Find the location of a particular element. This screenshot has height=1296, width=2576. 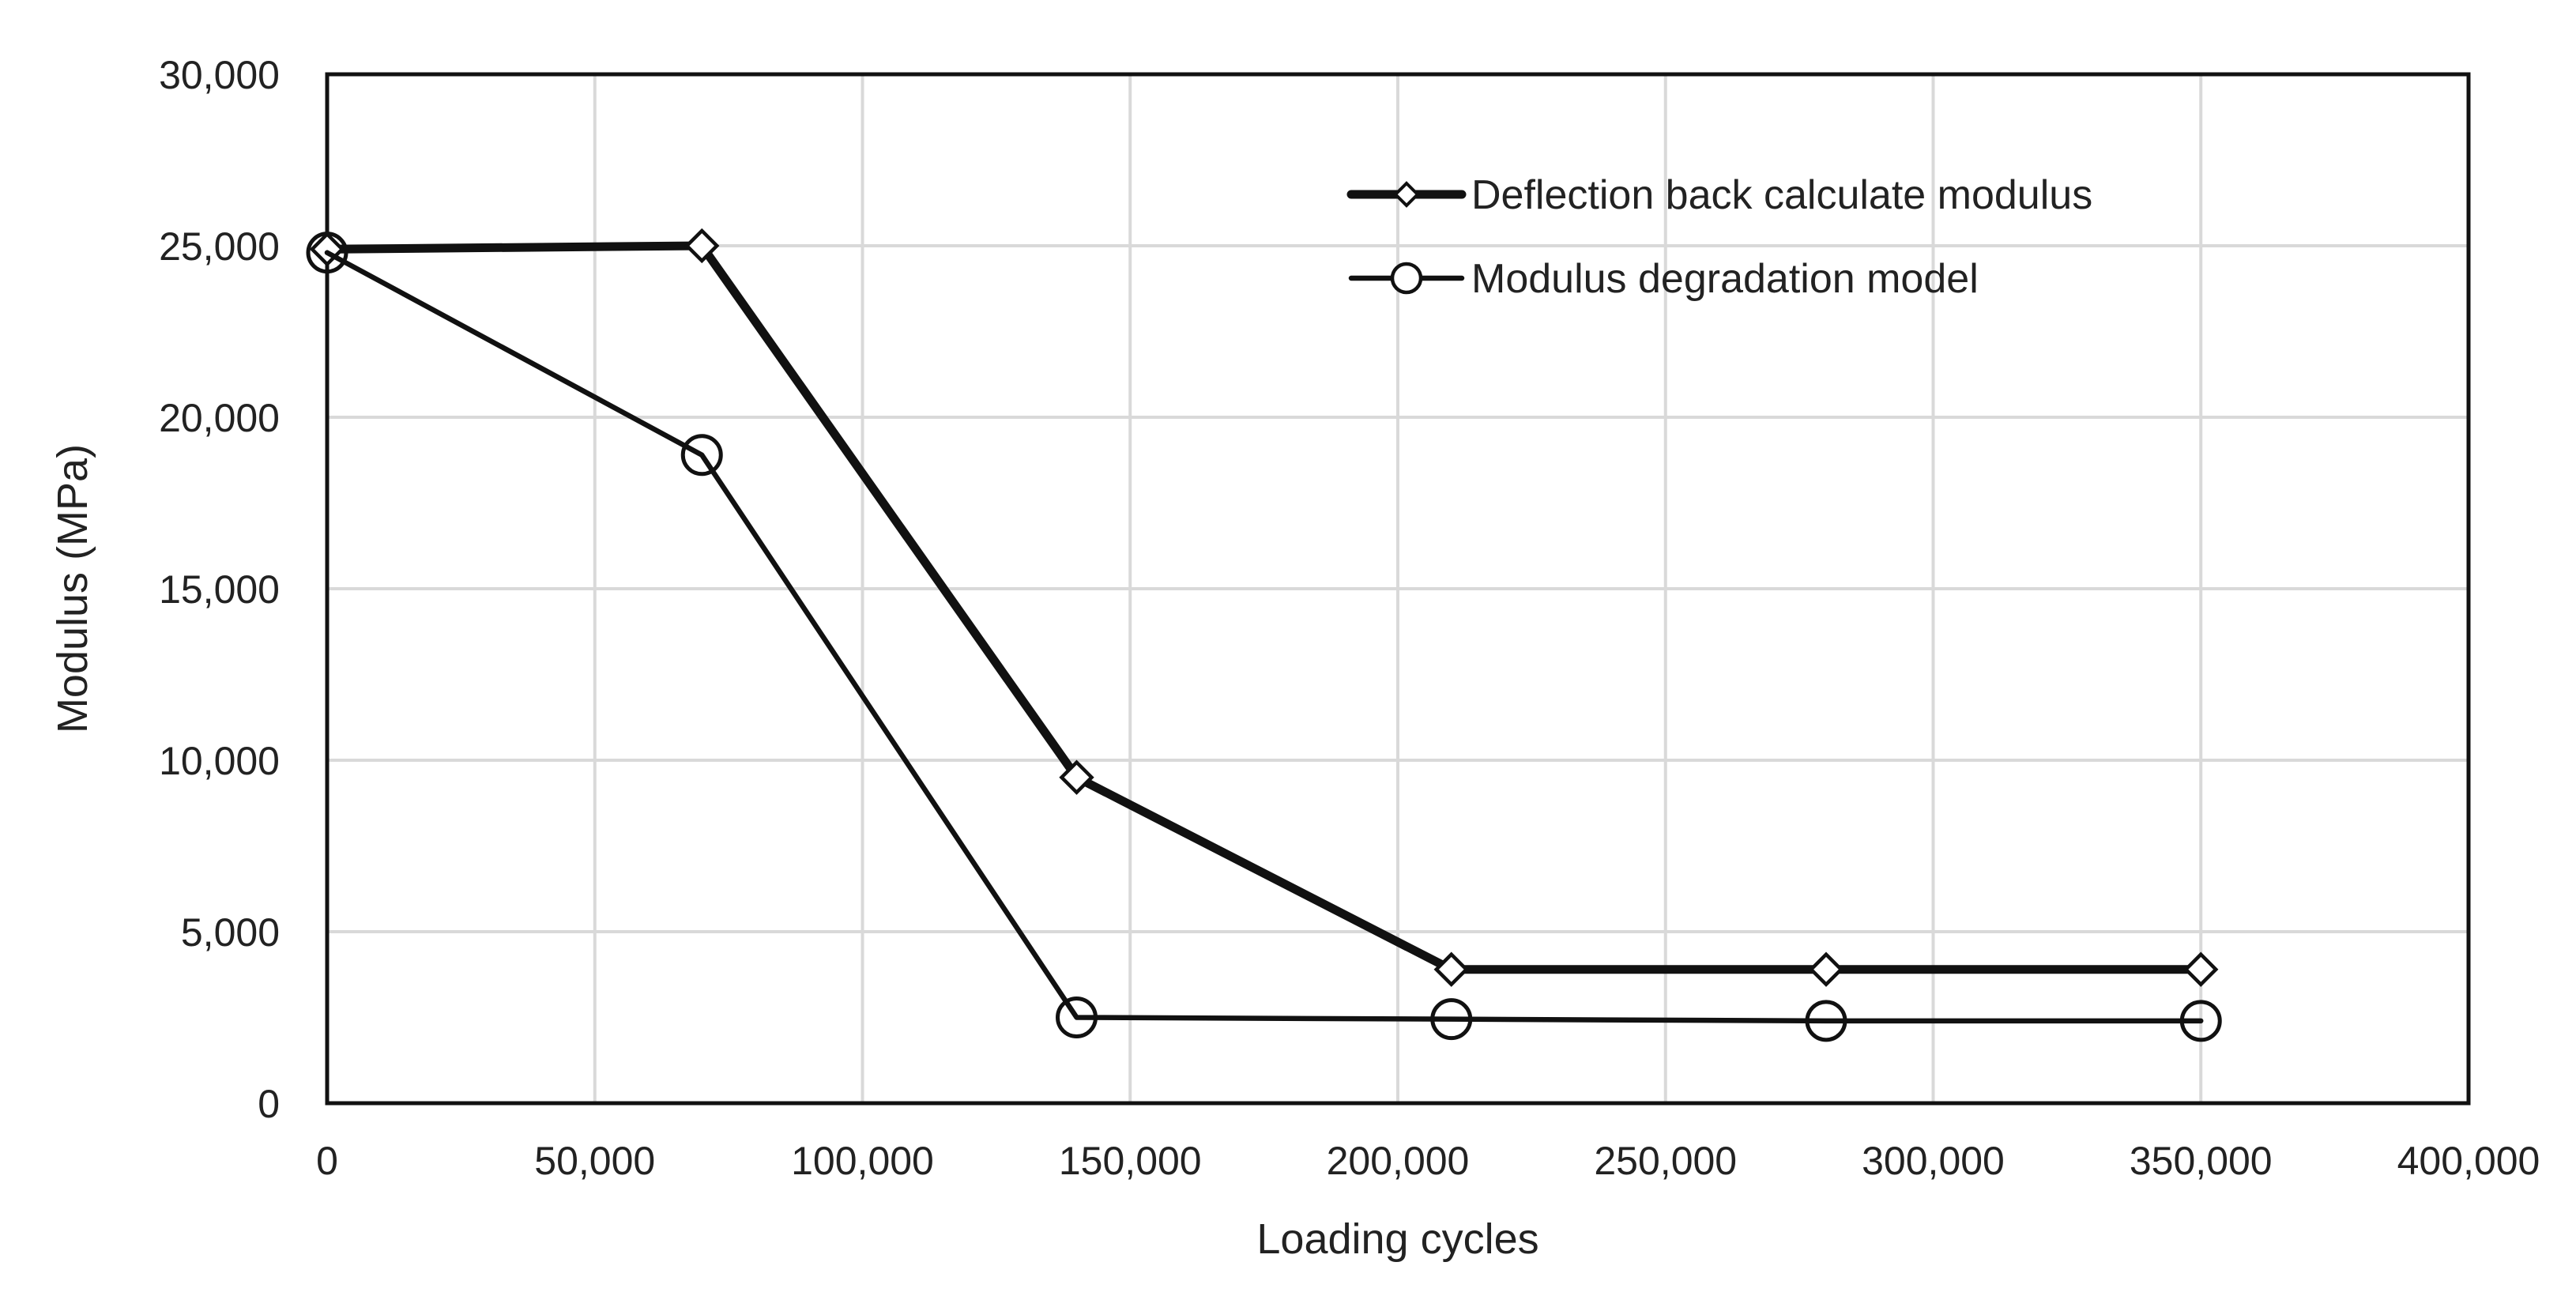

legend-diamond-icon is located at coordinates (1406, 195).